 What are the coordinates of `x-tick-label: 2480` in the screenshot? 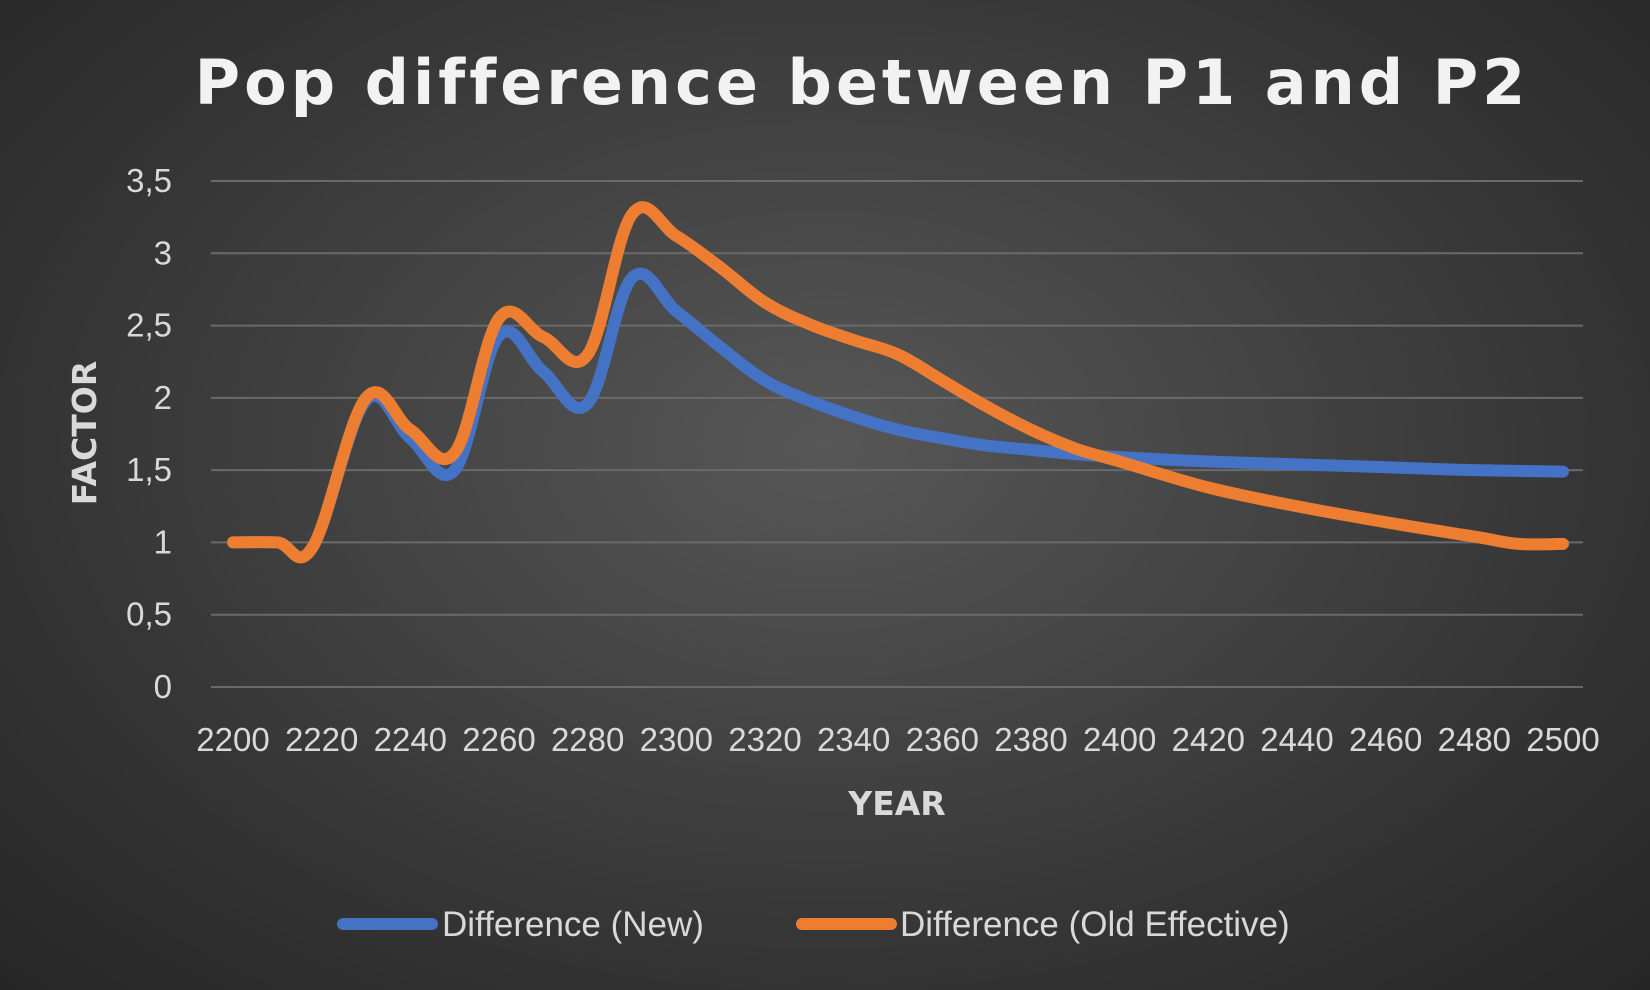 It's located at (1474, 739).